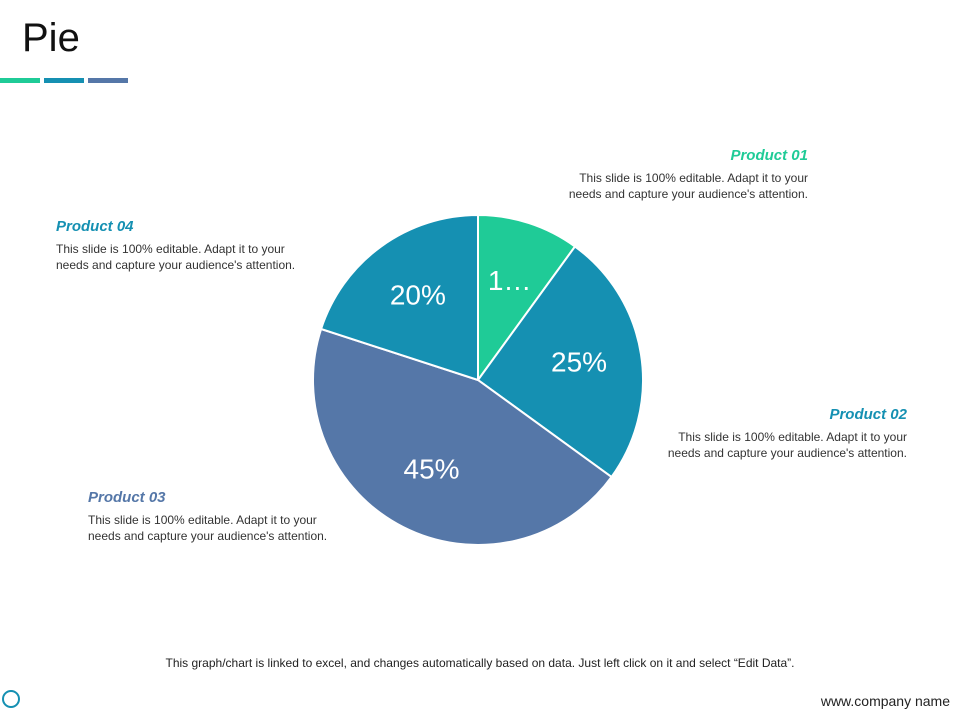  Describe the element at coordinates (95, 226) in the screenshot. I see `category-label: Product 04` at that location.